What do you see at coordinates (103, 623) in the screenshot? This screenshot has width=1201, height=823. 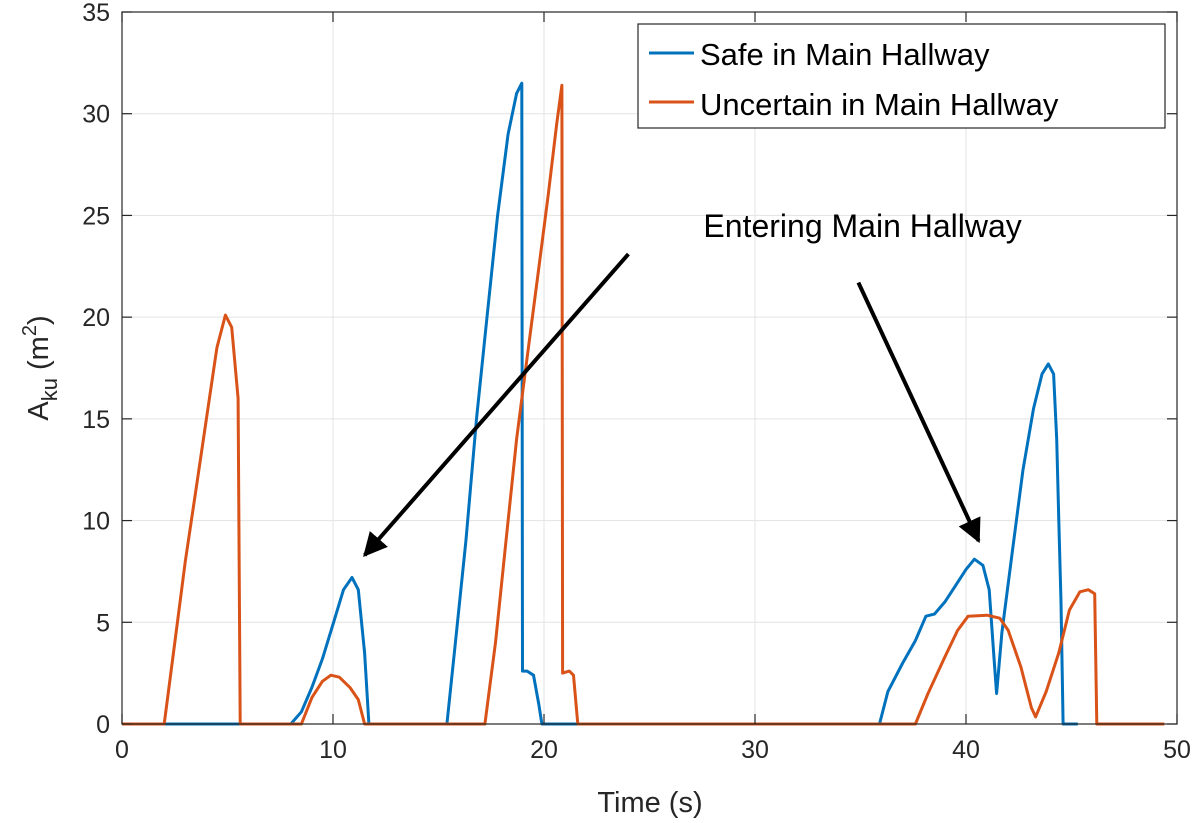 I see `y-tick-label: 5` at bounding box center [103, 623].